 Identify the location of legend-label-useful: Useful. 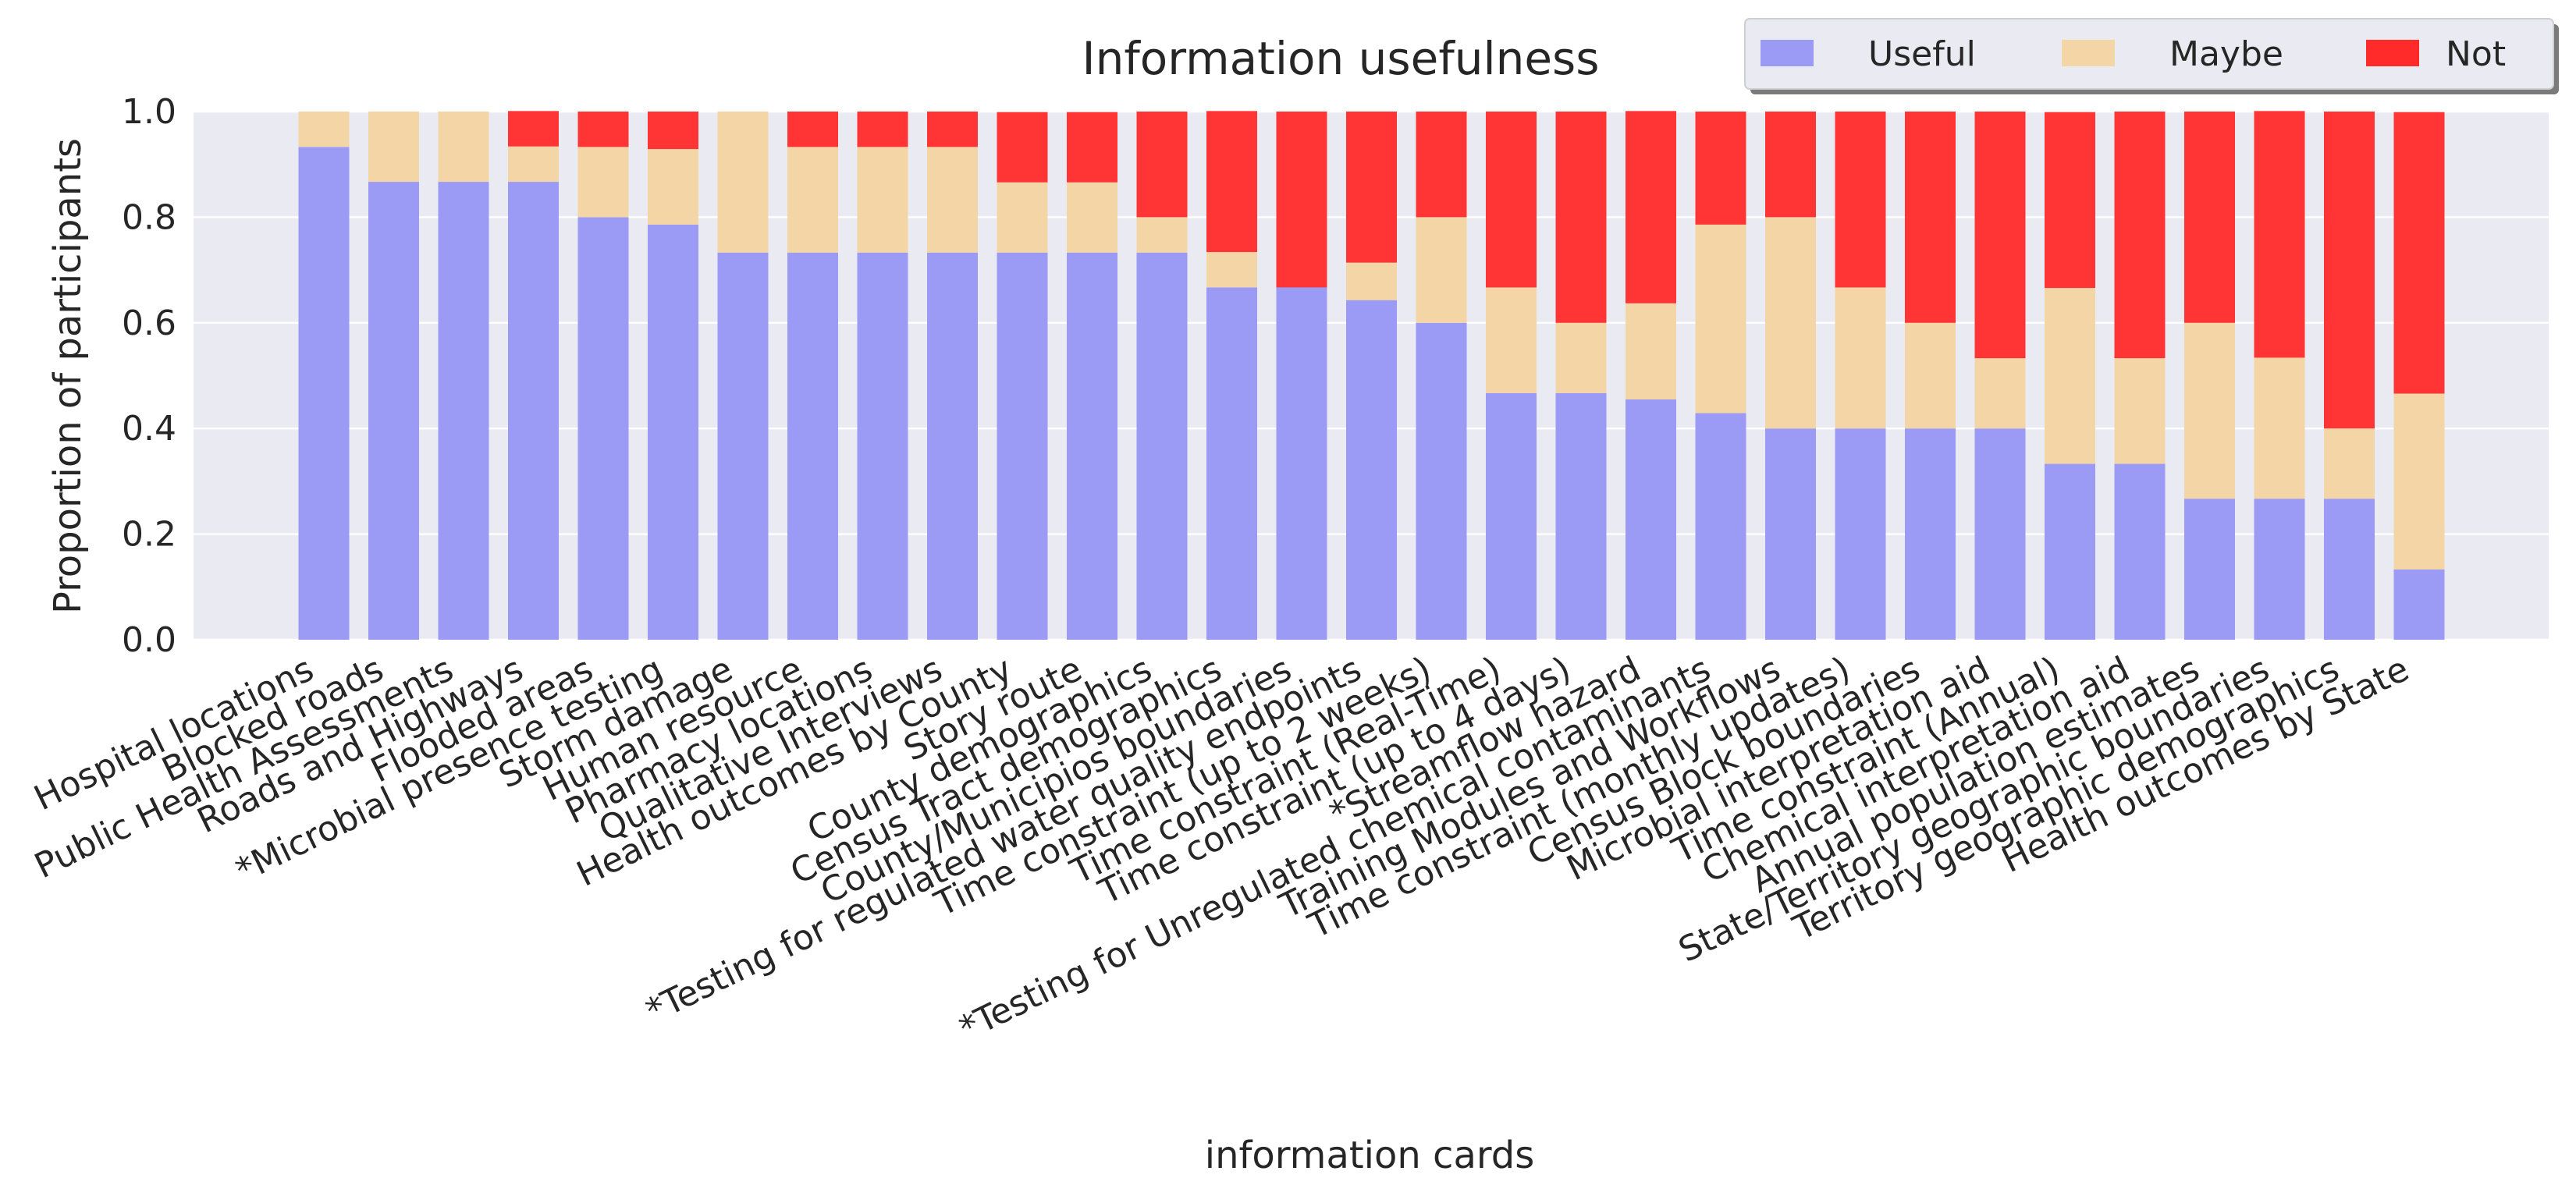
(1922, 54).